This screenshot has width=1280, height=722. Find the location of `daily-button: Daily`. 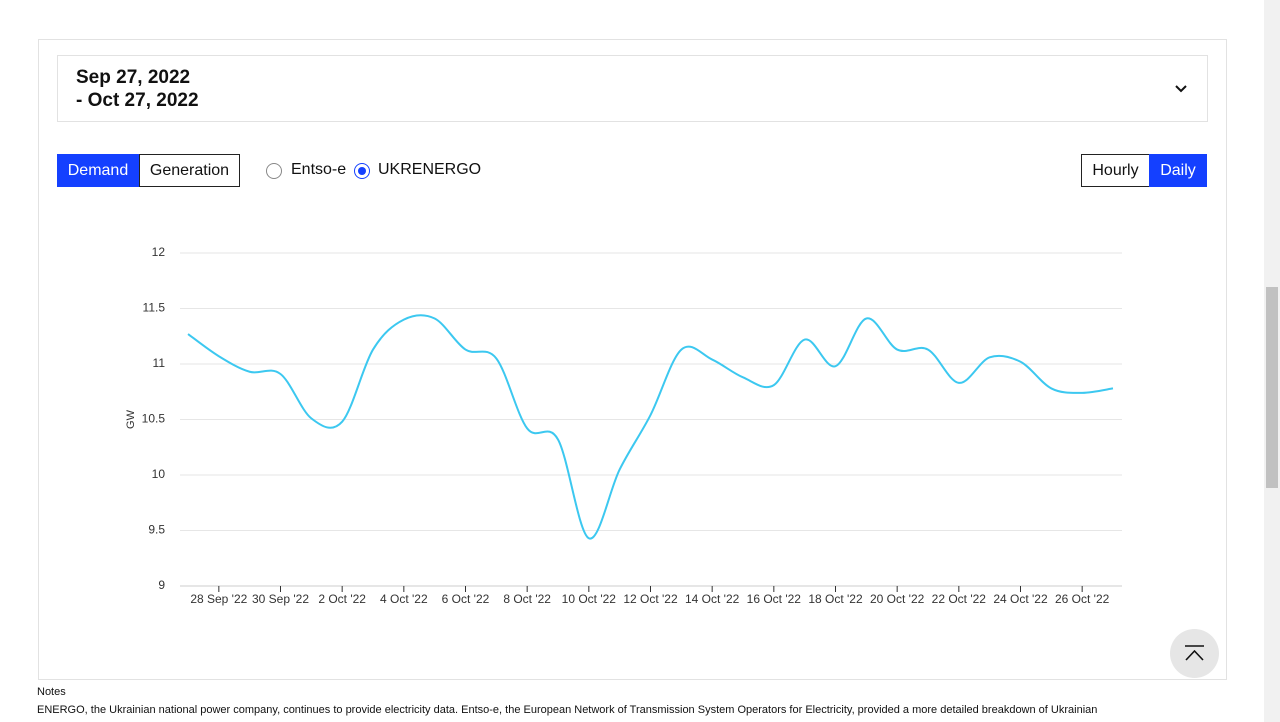

daily-button: Daily is located at coordinates (1178, 170).